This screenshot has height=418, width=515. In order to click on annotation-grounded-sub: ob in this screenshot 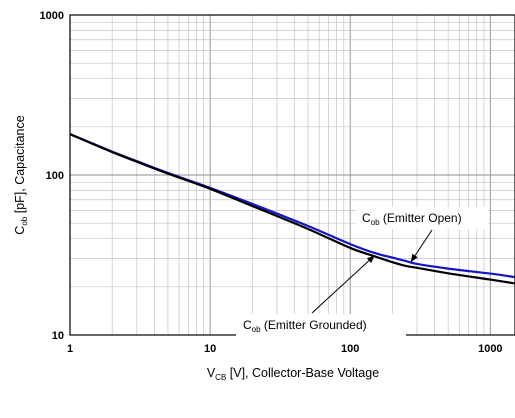, I will do `click(256, 329)`.